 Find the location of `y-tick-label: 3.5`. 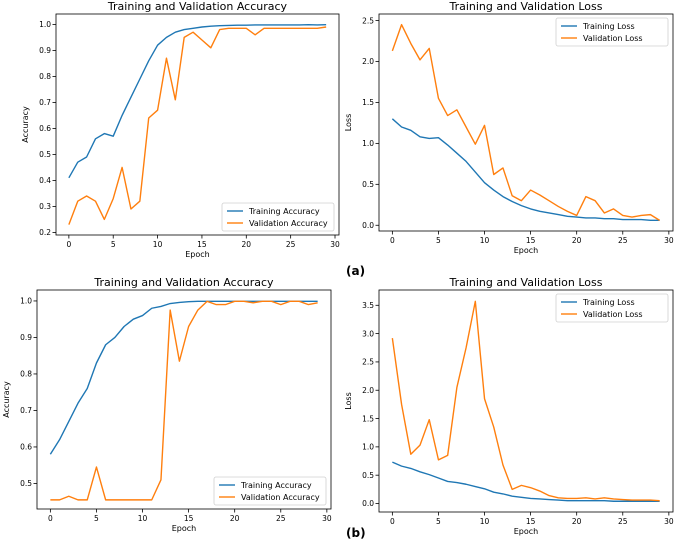

y-tick-label: 3.5 is located at coordinates (368, 305).